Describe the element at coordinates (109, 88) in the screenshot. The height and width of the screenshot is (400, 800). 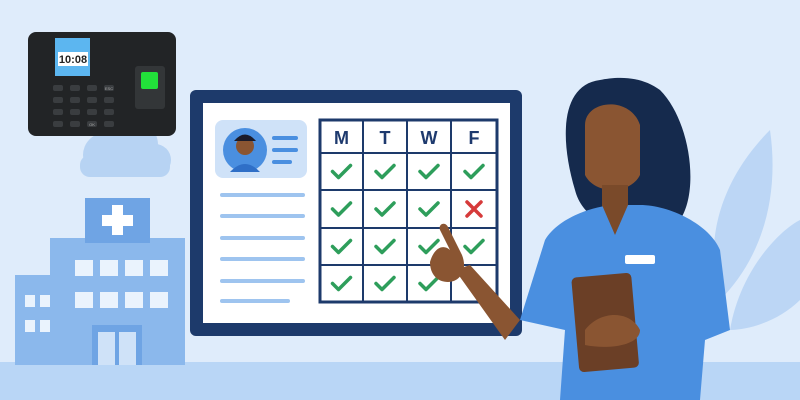
I see `key-esc: ESC` at that location.